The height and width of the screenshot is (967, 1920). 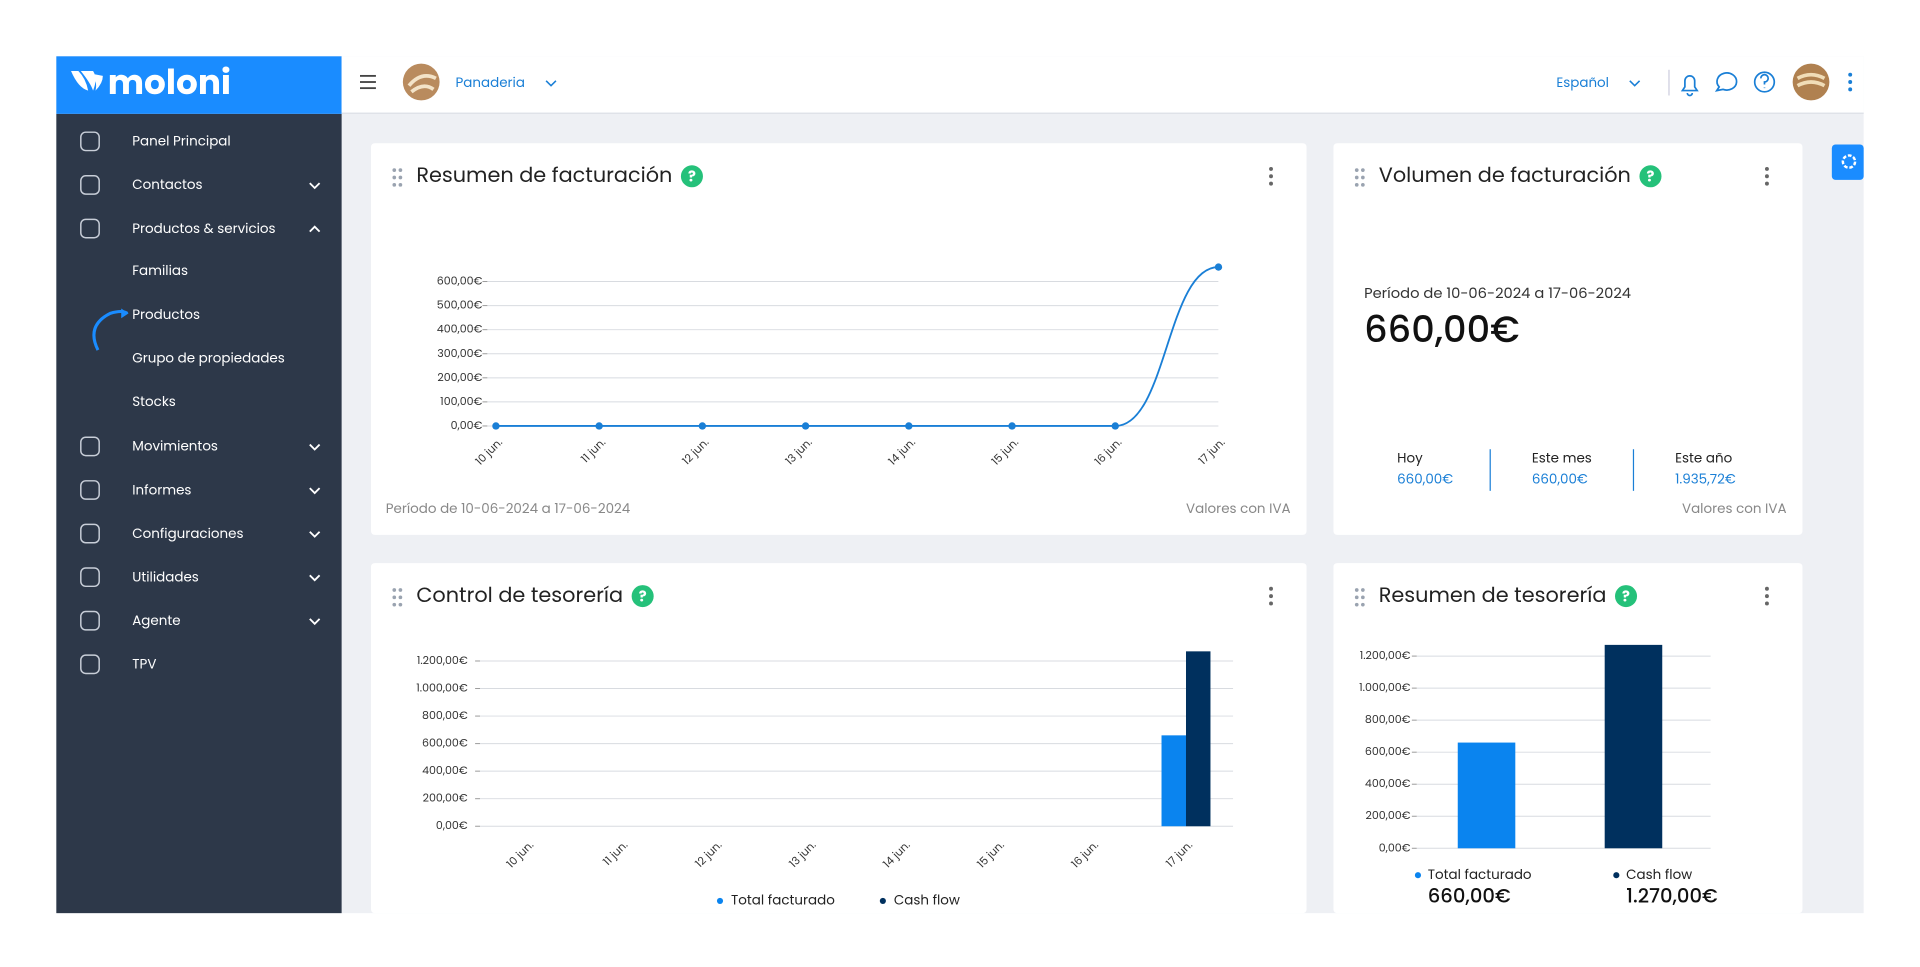 What do you see at coordinates (1635, 83) in the screenshot?
I see `language-chevron` at bounding box center [1635, 83].